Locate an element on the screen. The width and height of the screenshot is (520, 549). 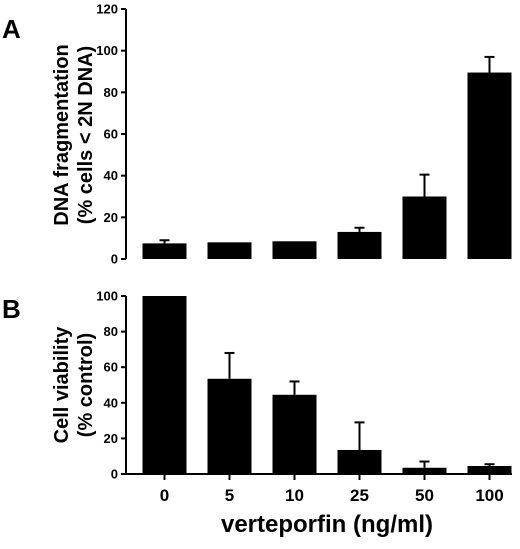
panel-a-ylabel-line1: DNA fragmentation is located at coordinates (62, 134).